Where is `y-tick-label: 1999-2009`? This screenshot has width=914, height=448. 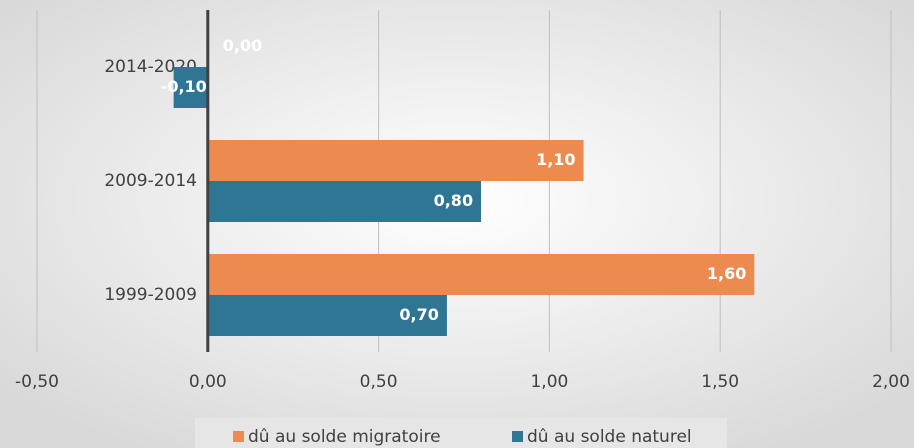
y-tick-label: 1999-2009 is located at coordinates (150, 295).